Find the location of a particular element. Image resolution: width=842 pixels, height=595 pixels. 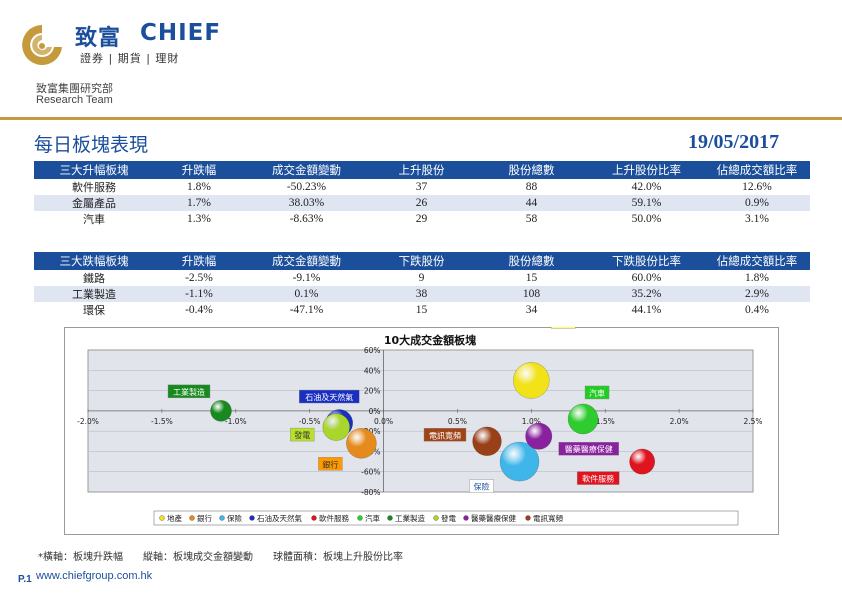

table-cell: 工業製造 is located at coordinates (94, 294).